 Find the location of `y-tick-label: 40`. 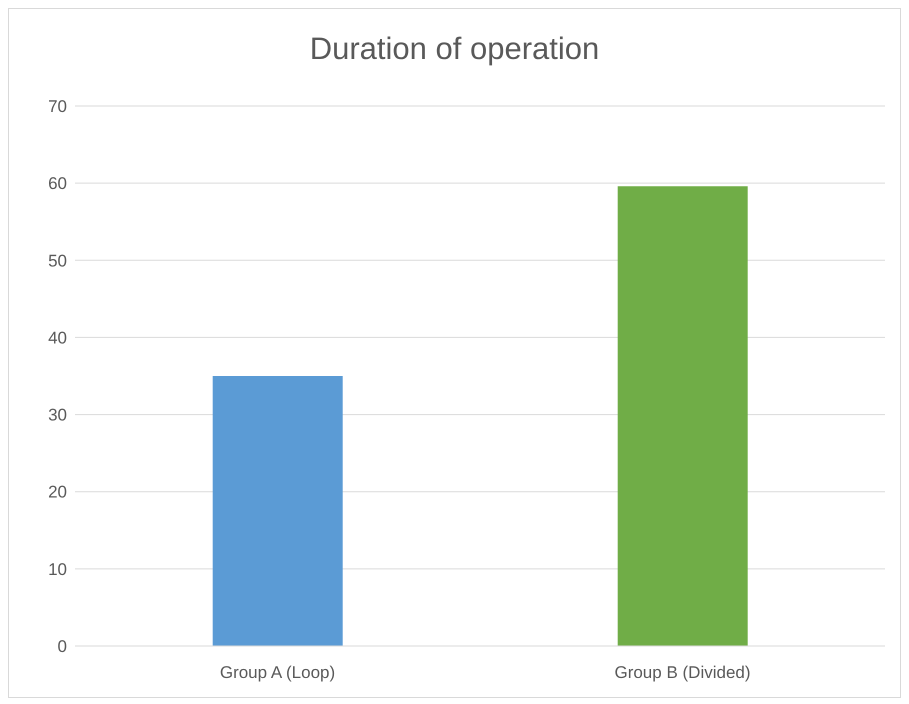

y-tick-label: 40 is located at coordinates (57, 338).